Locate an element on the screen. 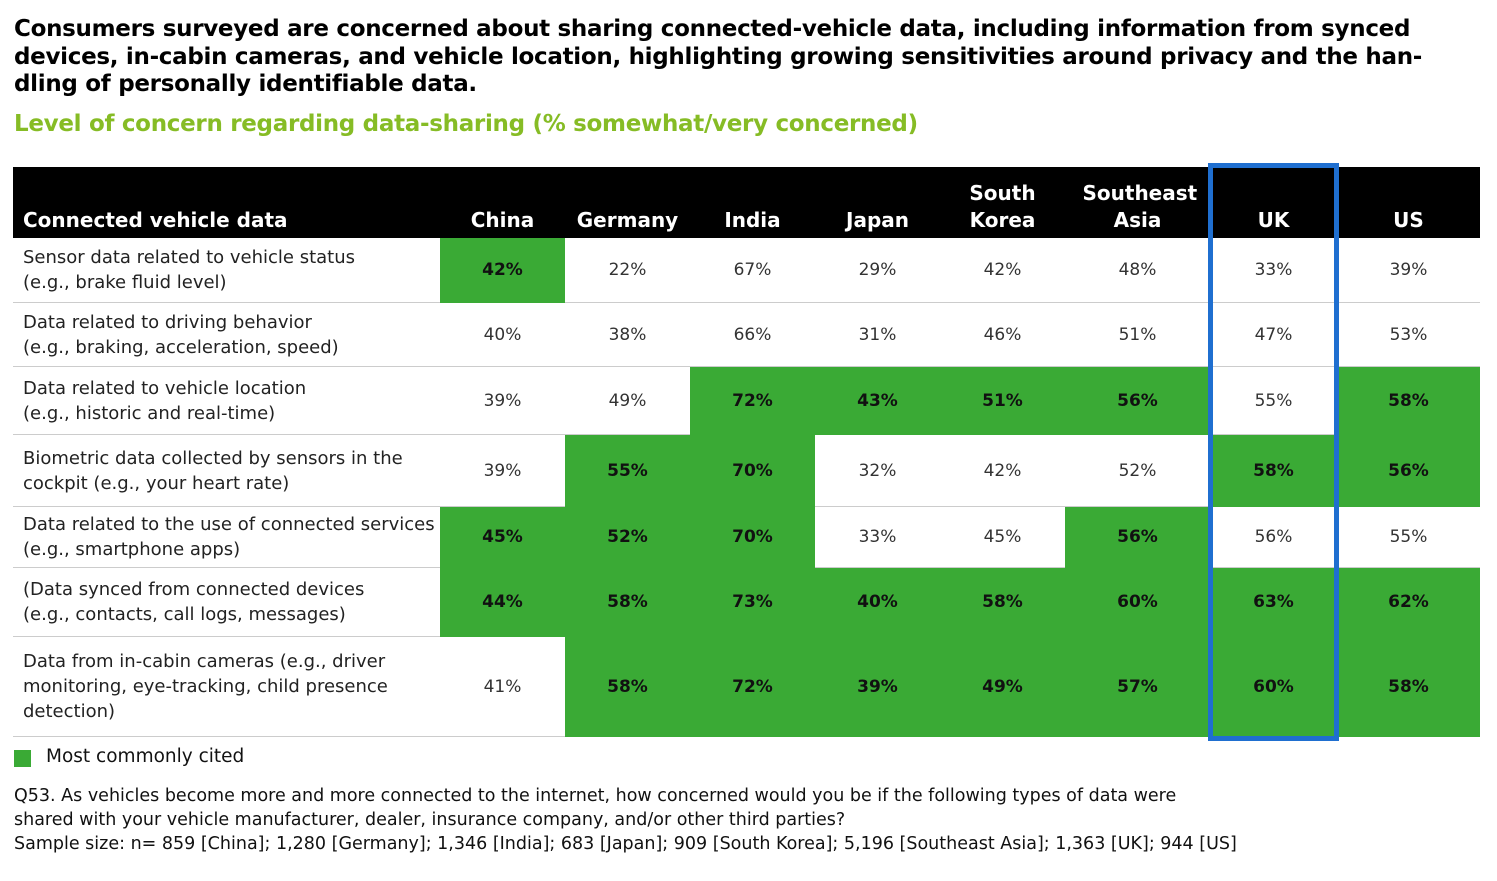 The image size is (1497, 881). table-cell: 66% is located at coordinates (752, 335).